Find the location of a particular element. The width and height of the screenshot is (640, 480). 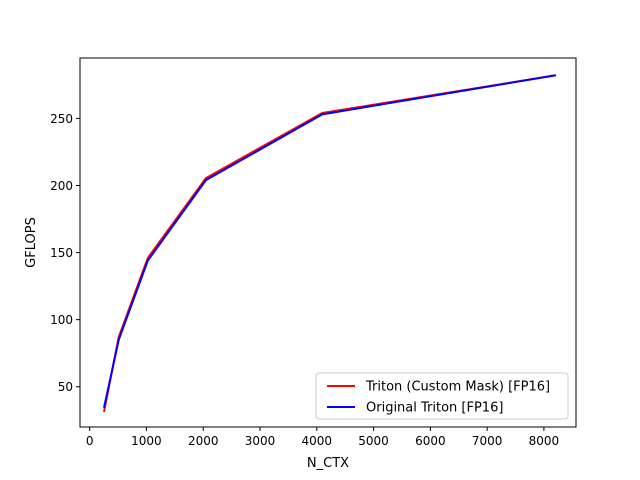

x-tick-label: 7000 is located at coordinates (487, 441).